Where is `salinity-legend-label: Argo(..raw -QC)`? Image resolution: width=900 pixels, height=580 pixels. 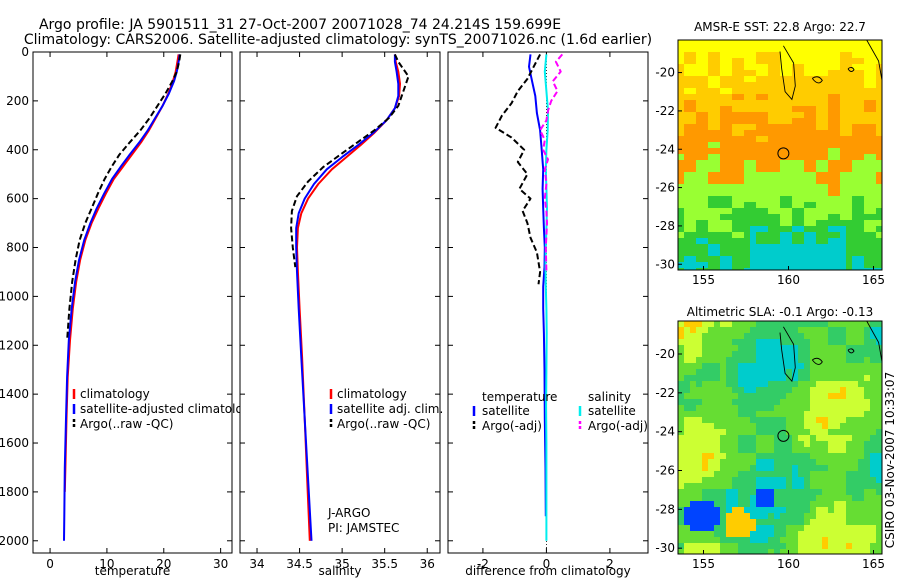
salinity-legend-label: Argo(..raw -QC) is located at coordinates (383, 424).